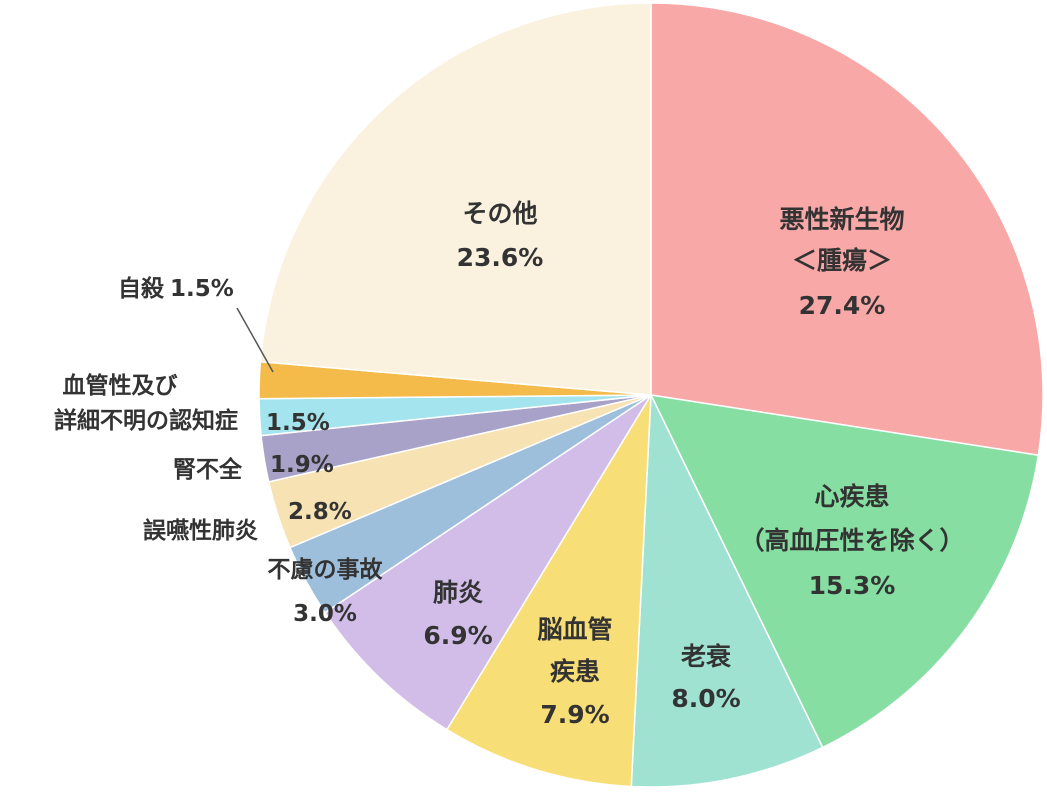 This screenshot has width=1047, height=792. Describe the element at coordinates (208, 469) in the screenshot. I see `slice-label-name-7: 腎不全` at that location.